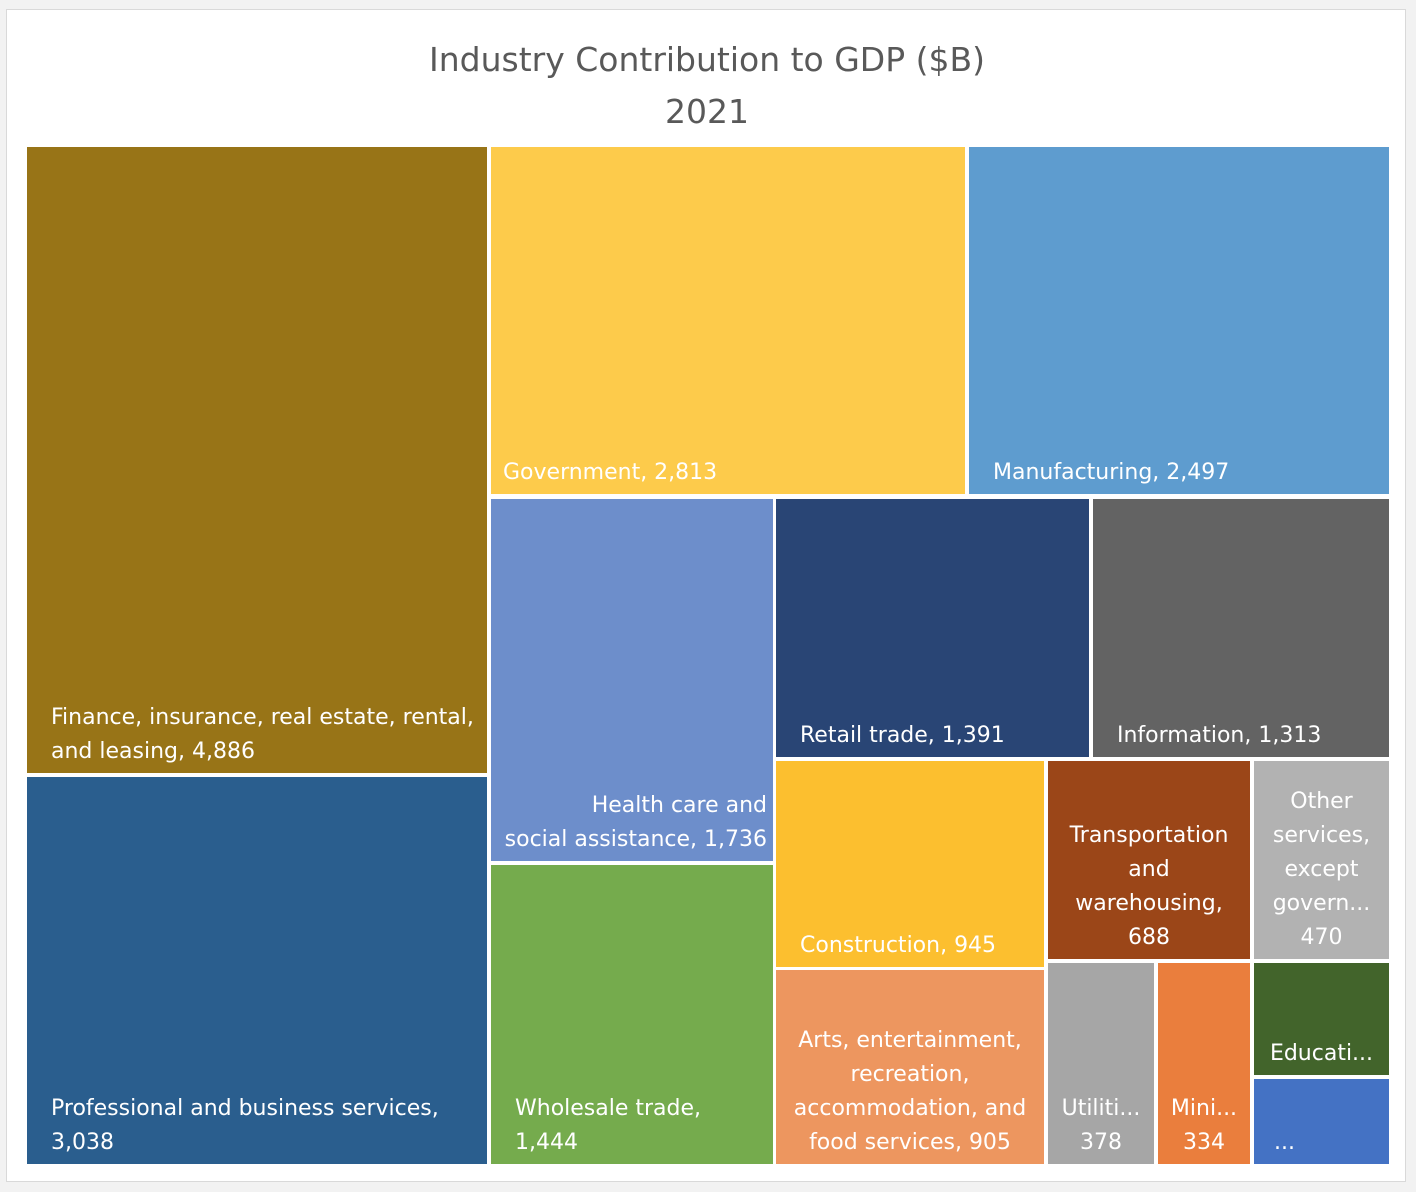  I want to click on treemap-label-line: and leasing, 4,886, so click(153, 751).